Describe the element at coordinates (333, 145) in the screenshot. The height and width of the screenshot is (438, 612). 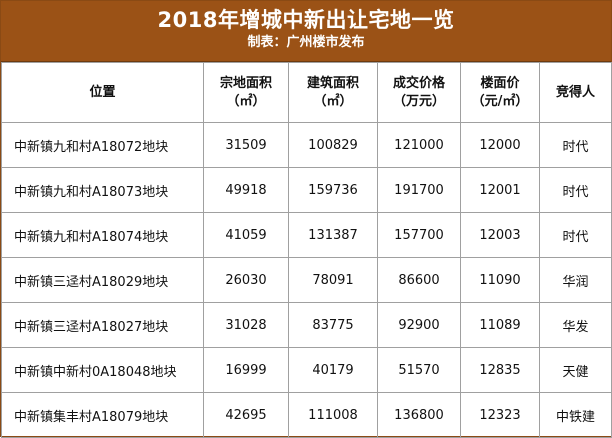
I see `cell-building-area: 100829` at that location.